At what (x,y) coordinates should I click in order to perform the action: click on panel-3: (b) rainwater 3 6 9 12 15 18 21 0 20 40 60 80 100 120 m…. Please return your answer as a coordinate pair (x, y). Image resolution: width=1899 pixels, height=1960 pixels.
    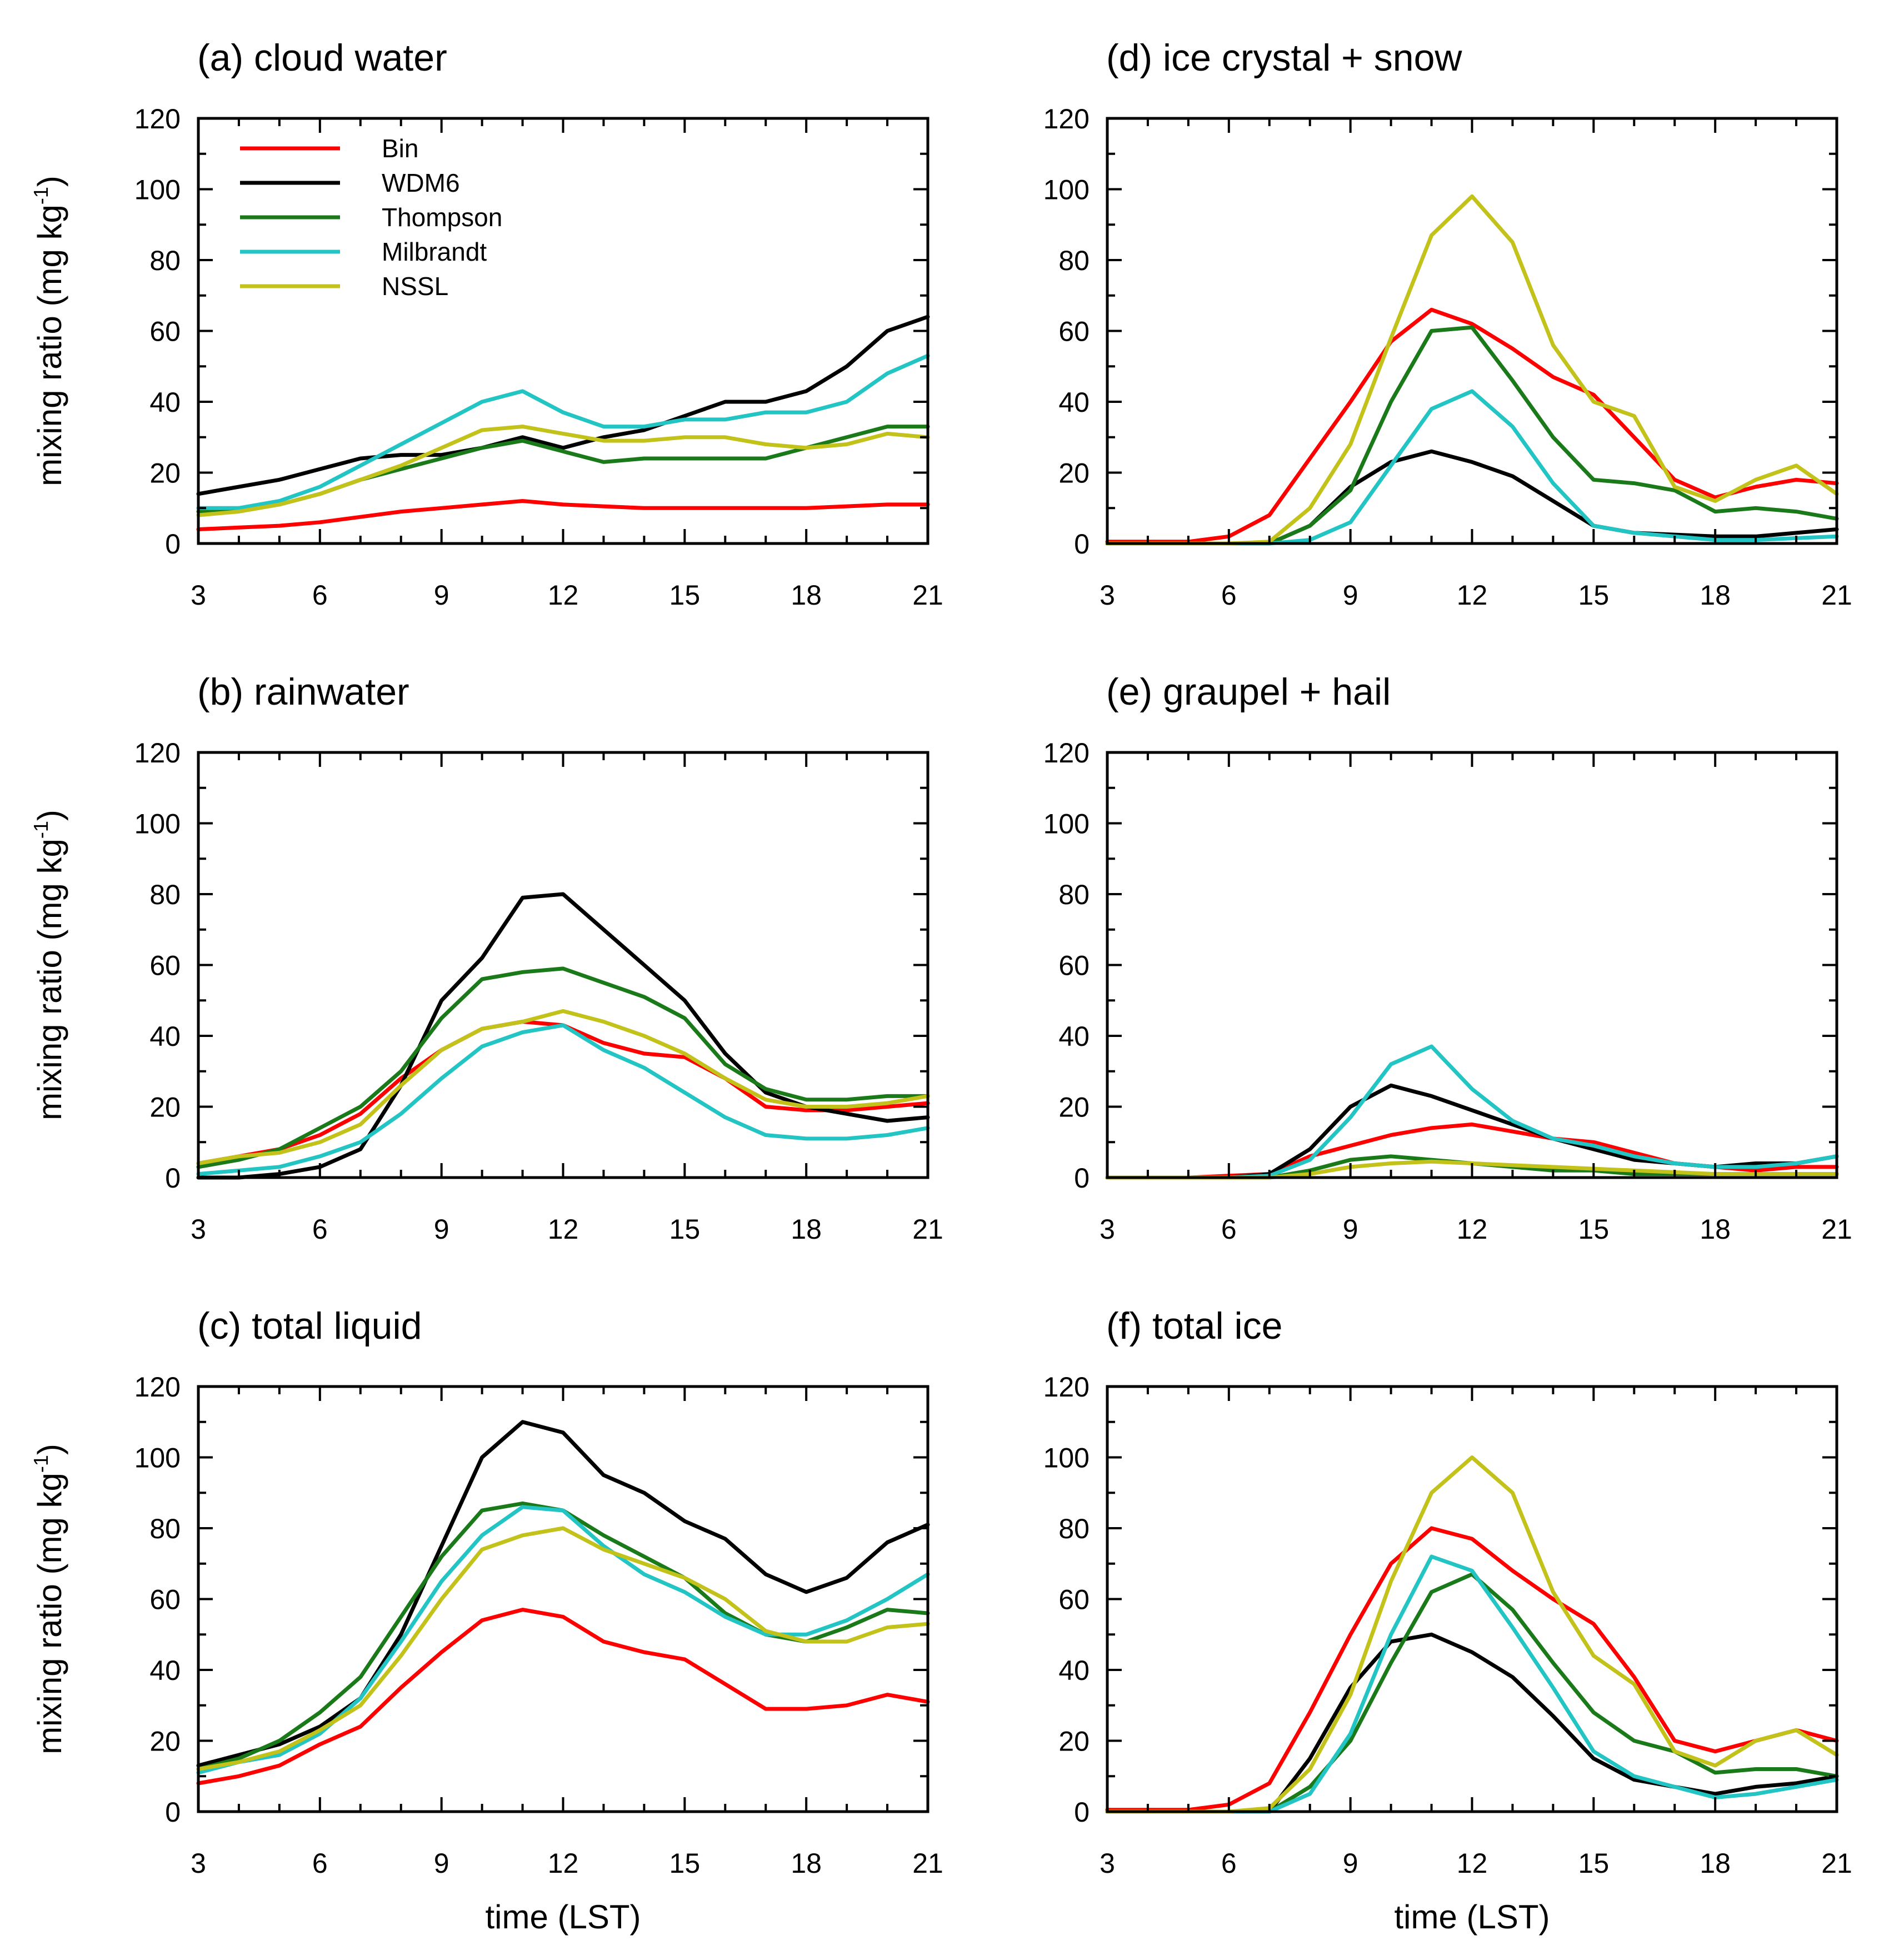
    Looking at the image, I should click on (486, 958).